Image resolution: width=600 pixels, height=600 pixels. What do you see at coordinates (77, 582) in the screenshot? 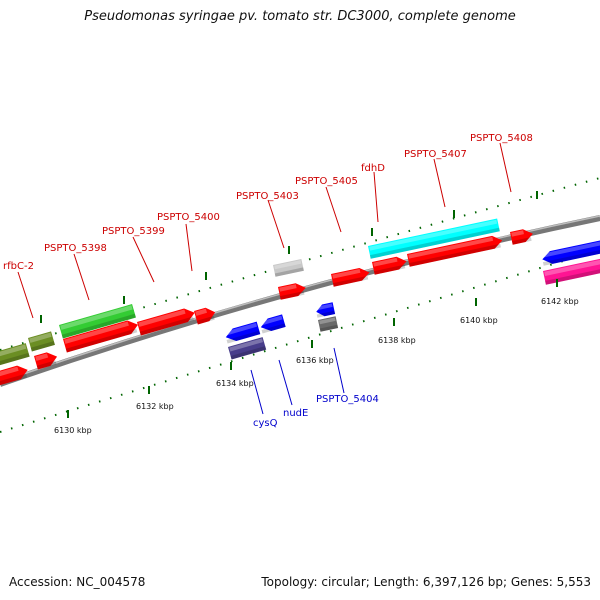
I see `accession-text: Accession: NC_004578` at bounding box center [77, 582].